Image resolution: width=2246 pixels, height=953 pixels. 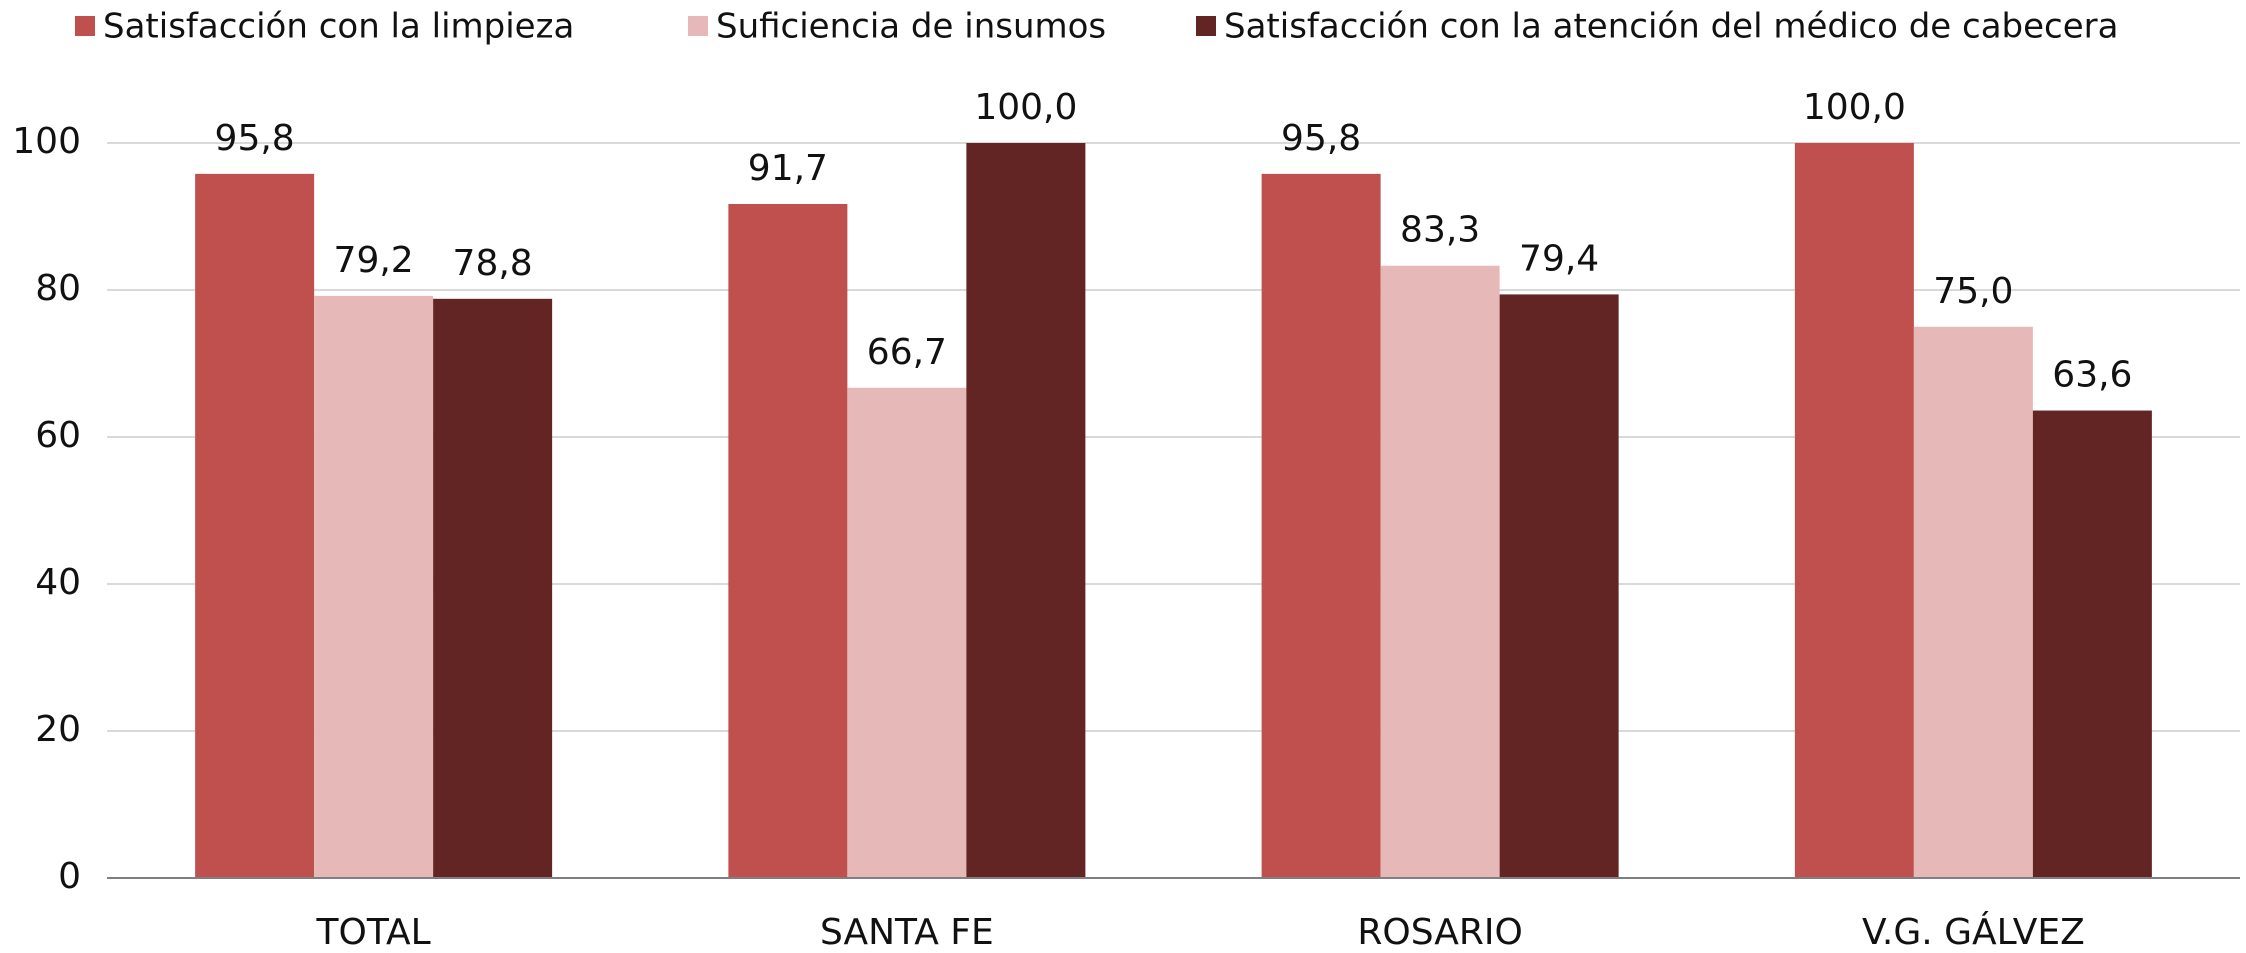 I want to click on value-label: 79,2, so click(x=374, y=260).